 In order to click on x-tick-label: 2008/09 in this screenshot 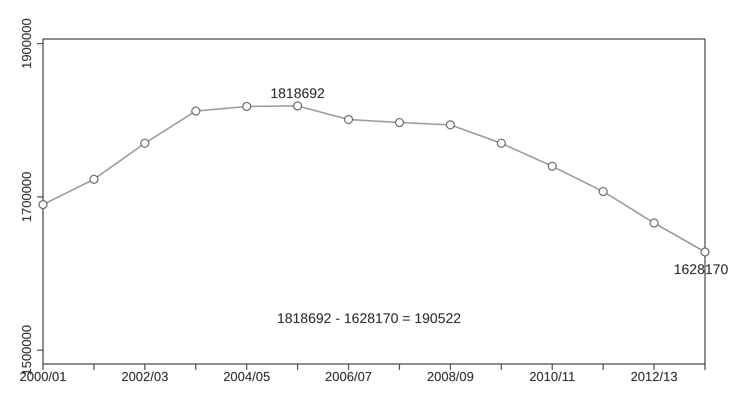, I will do `click(450, 376)`.